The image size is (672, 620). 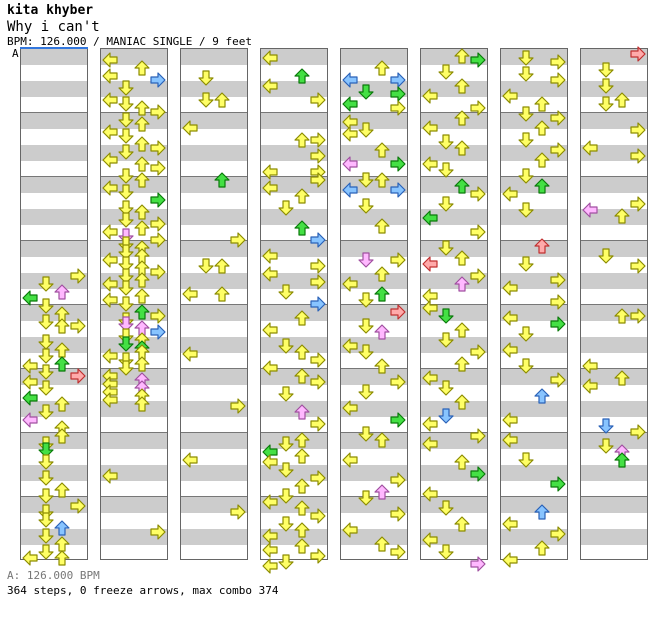 What do you see at coordinates (214, 304) in the screenshot?
I see `chart-column` at bounding box center [214, 304].